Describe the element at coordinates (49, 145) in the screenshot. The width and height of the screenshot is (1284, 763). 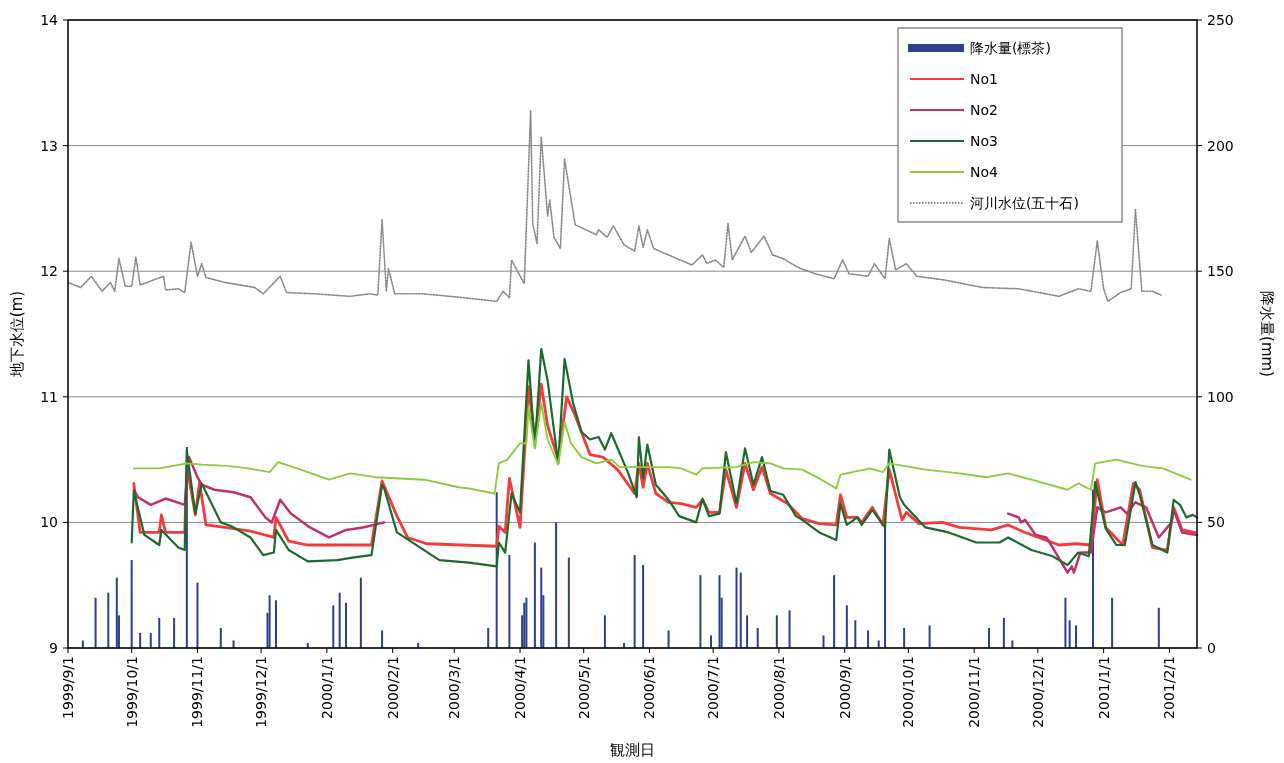
I see `y-tick-label: 13` at that location.